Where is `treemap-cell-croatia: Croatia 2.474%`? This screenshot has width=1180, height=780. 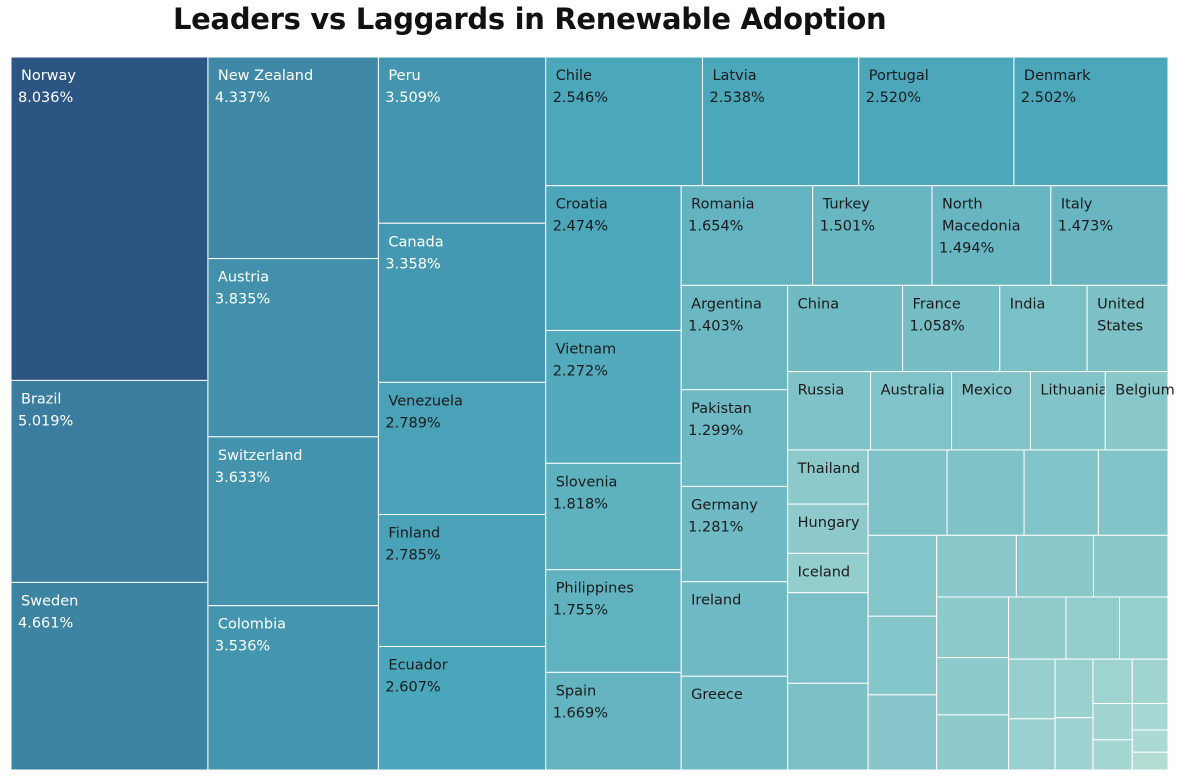
treemap-cell-croatia: Croatia 2.474% is located at coordinates (613, 258).